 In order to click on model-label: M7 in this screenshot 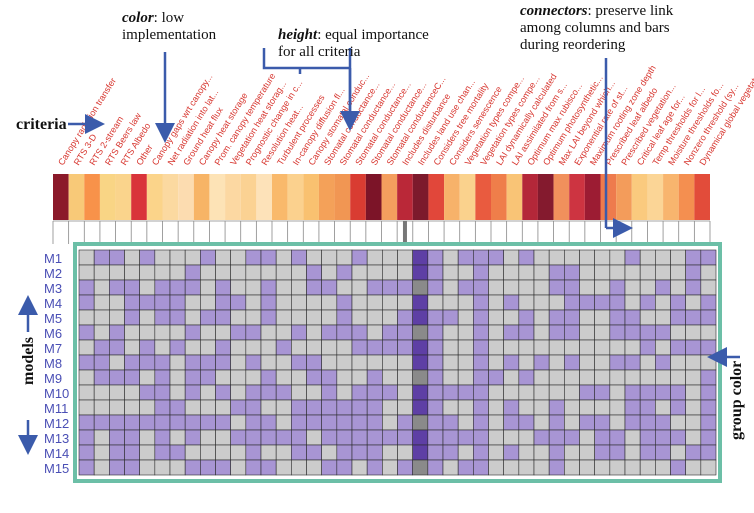, I will do `click(53, 348)`.